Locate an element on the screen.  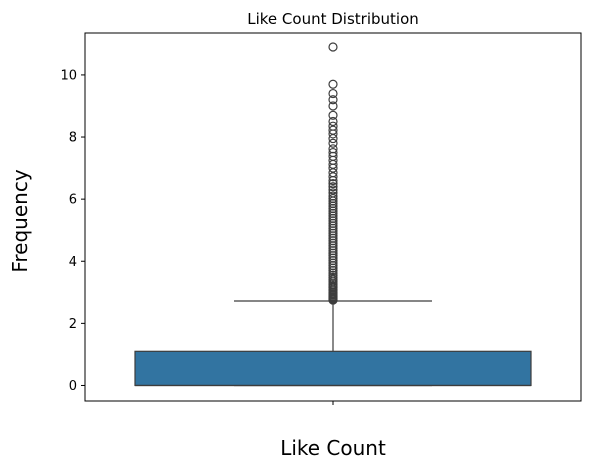
y-tick-label: 4 is located at coordinates (73, 262).